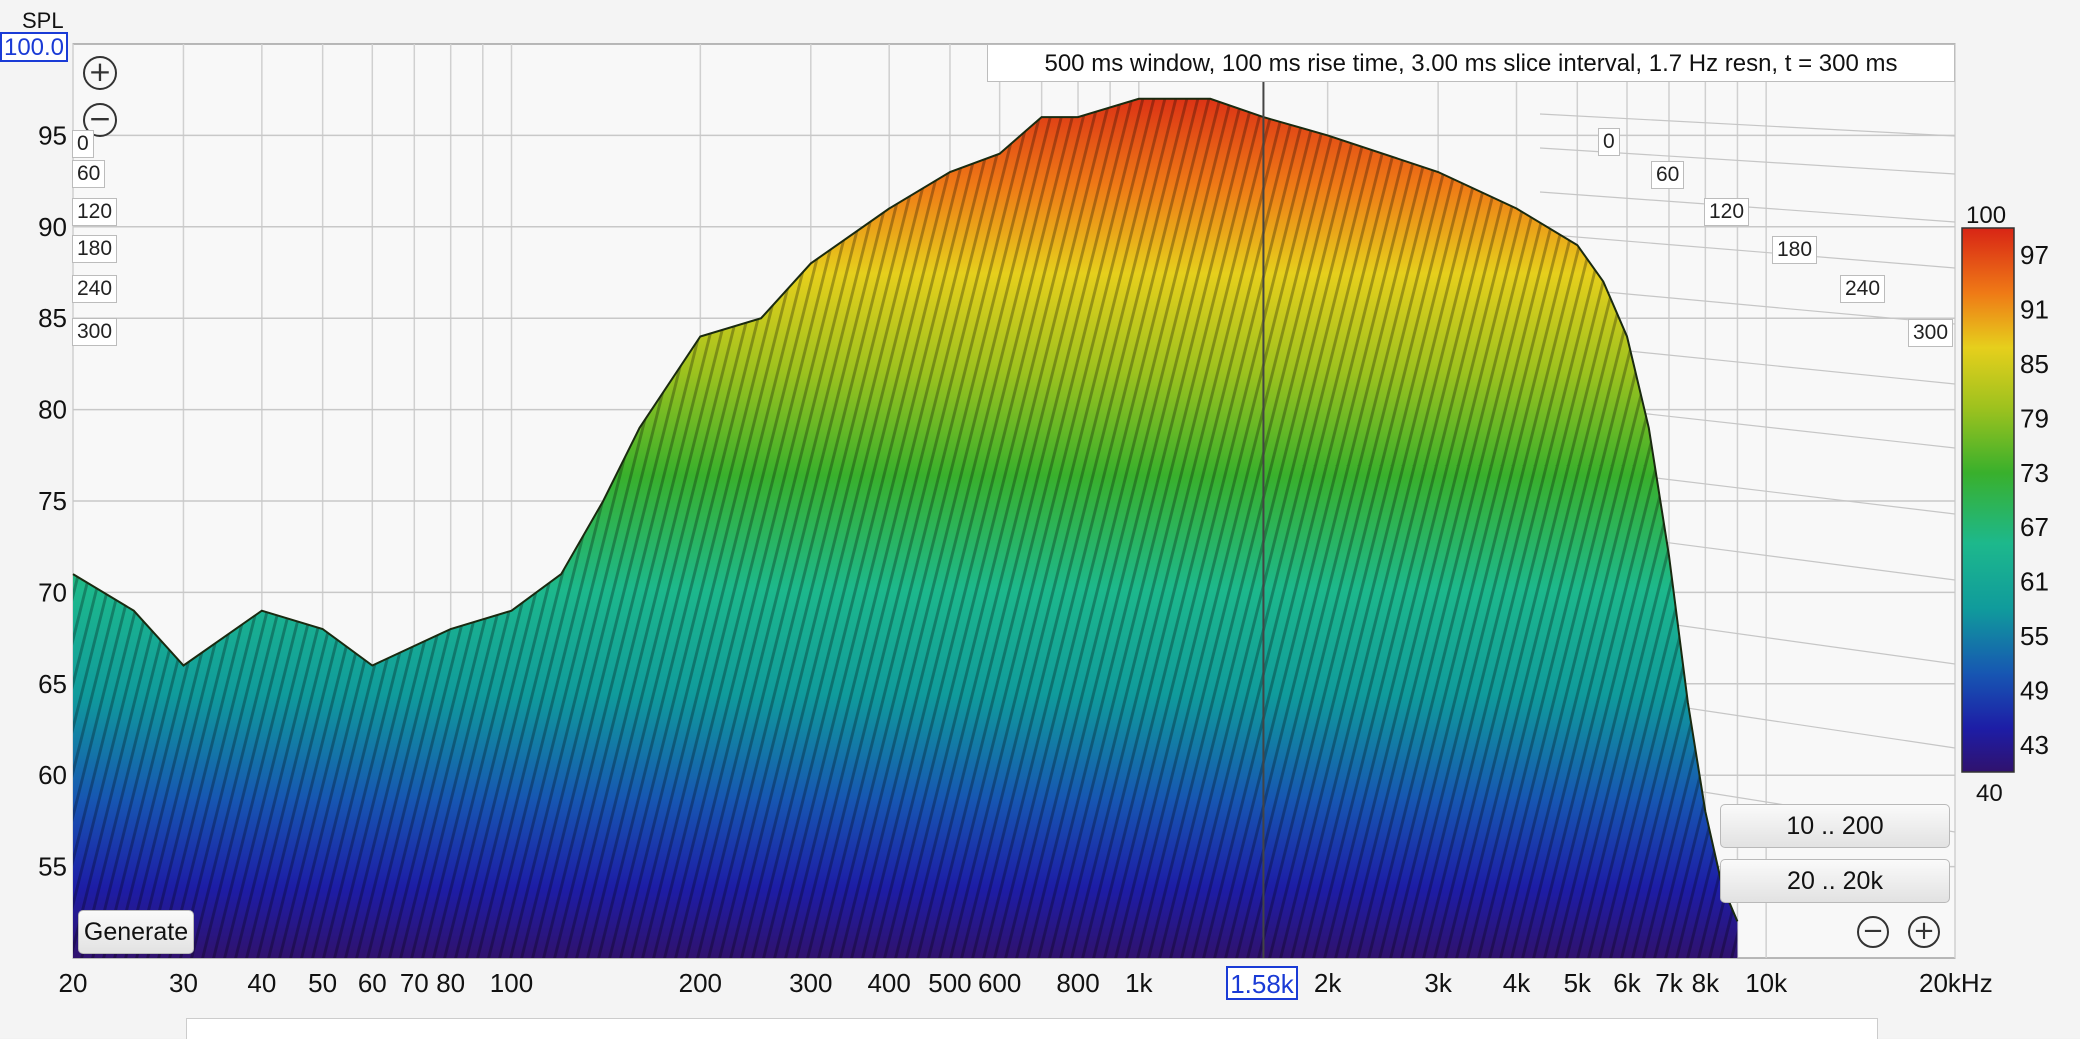  What do you see at coordinates (183, 983) in the screenshot?
I see `x-tick-label: 30` at bounding box center [183, 983].